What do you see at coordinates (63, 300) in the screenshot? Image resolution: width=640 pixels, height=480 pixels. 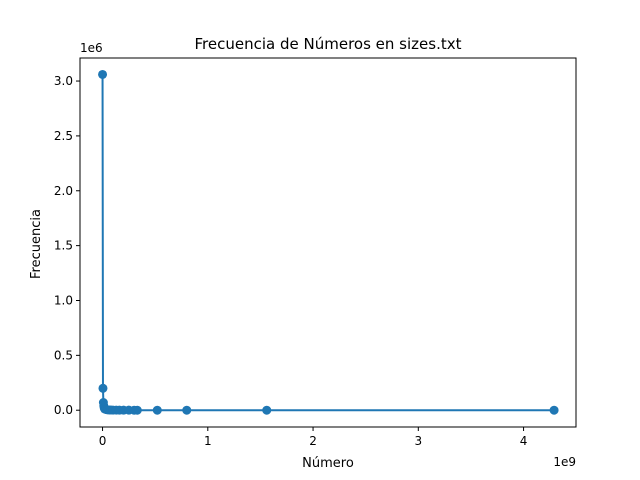 I see `y-tick-label: 1.0` at bounding box center [63, 300].